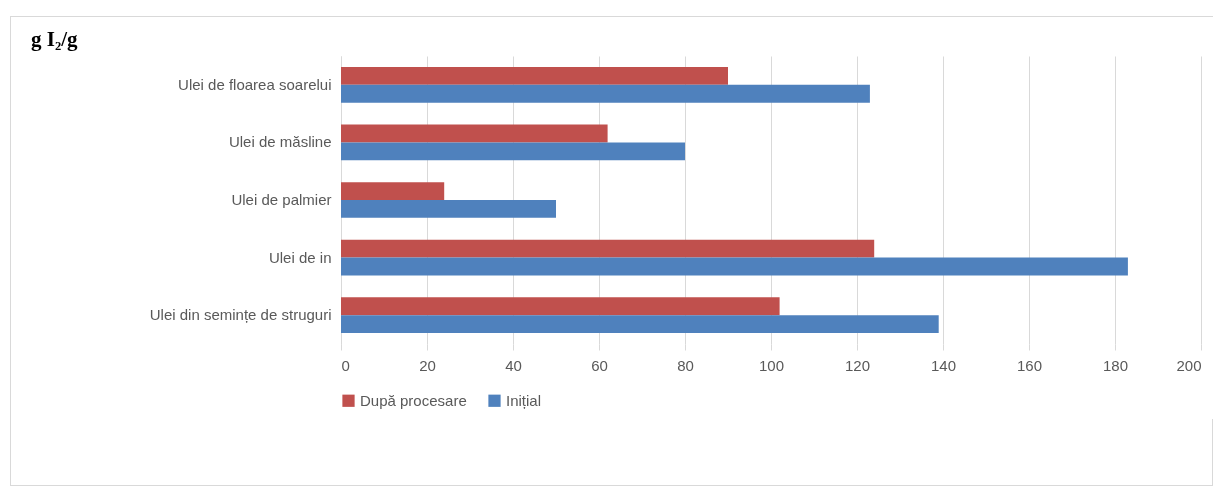 This screenshot has width=1223, height=494. What do you see at coordinates (1189, 365) in the screenshot?
I see `x-tick-label: 200` at bounding box center [1189, 365].